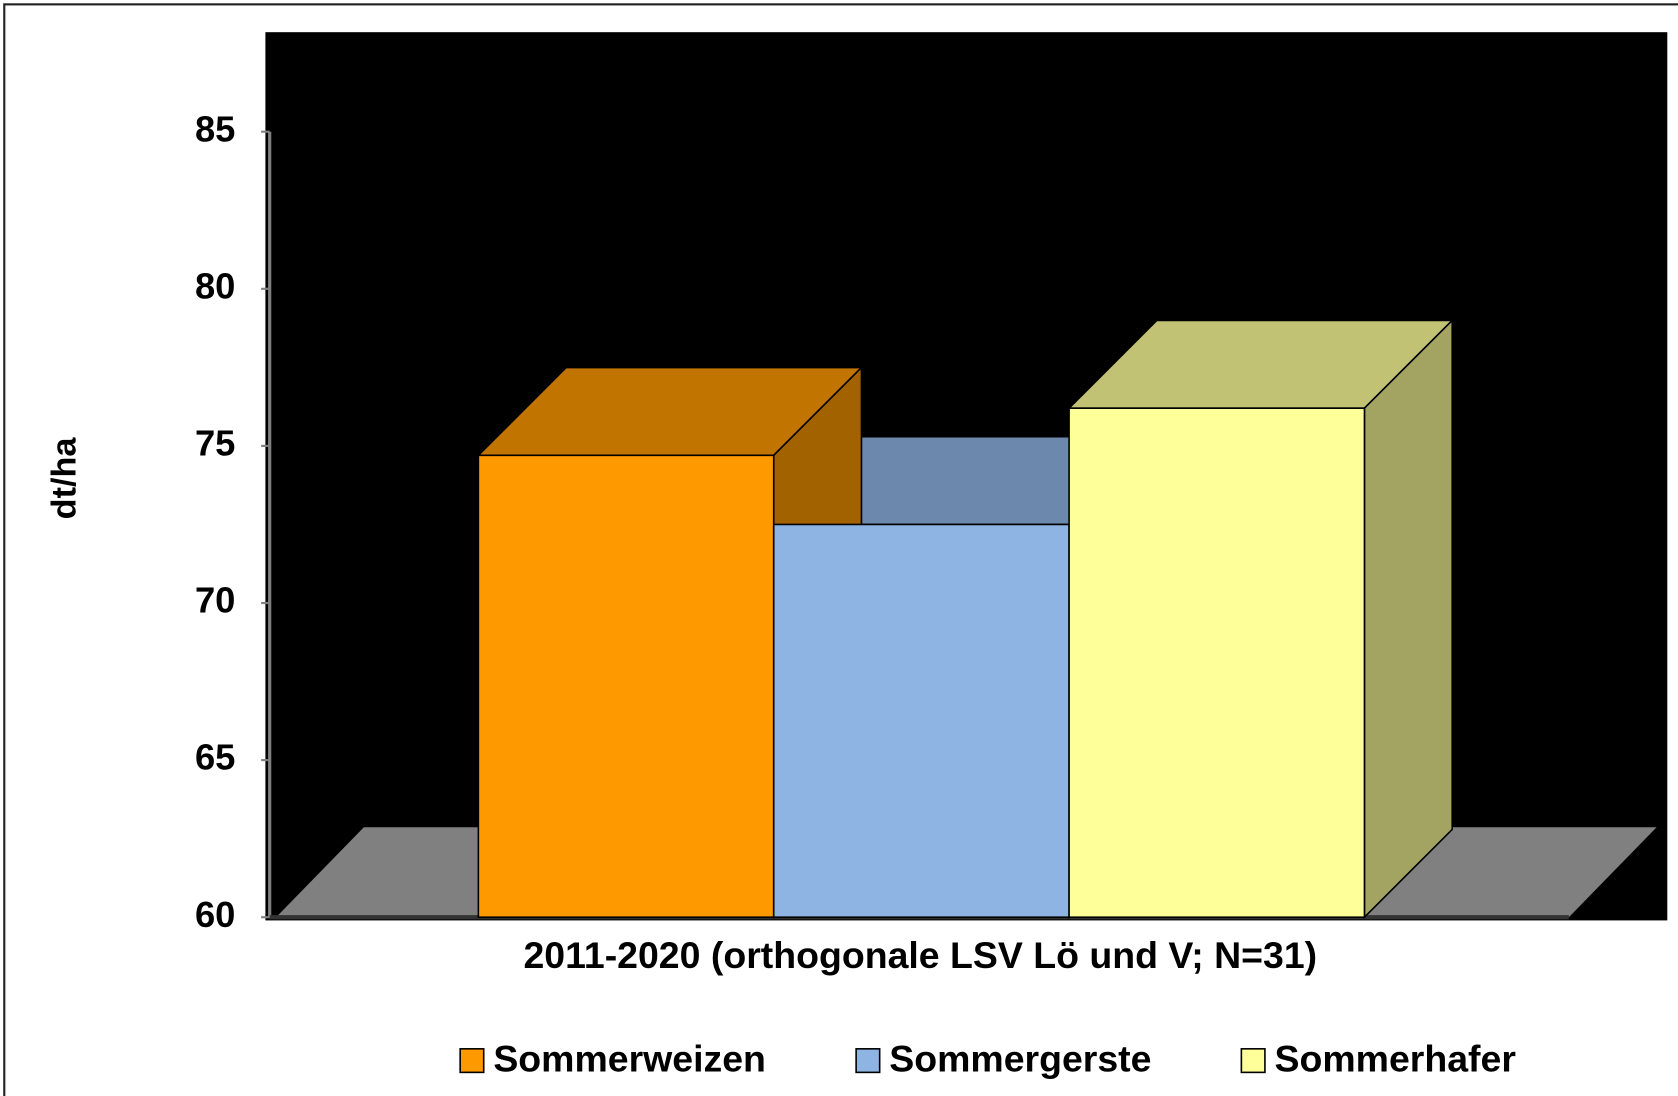 The image size is (1678, 1096). Describe the element at coordinates (215, 757) in the screenshot. I see `y-tick-label: 65` at that location.